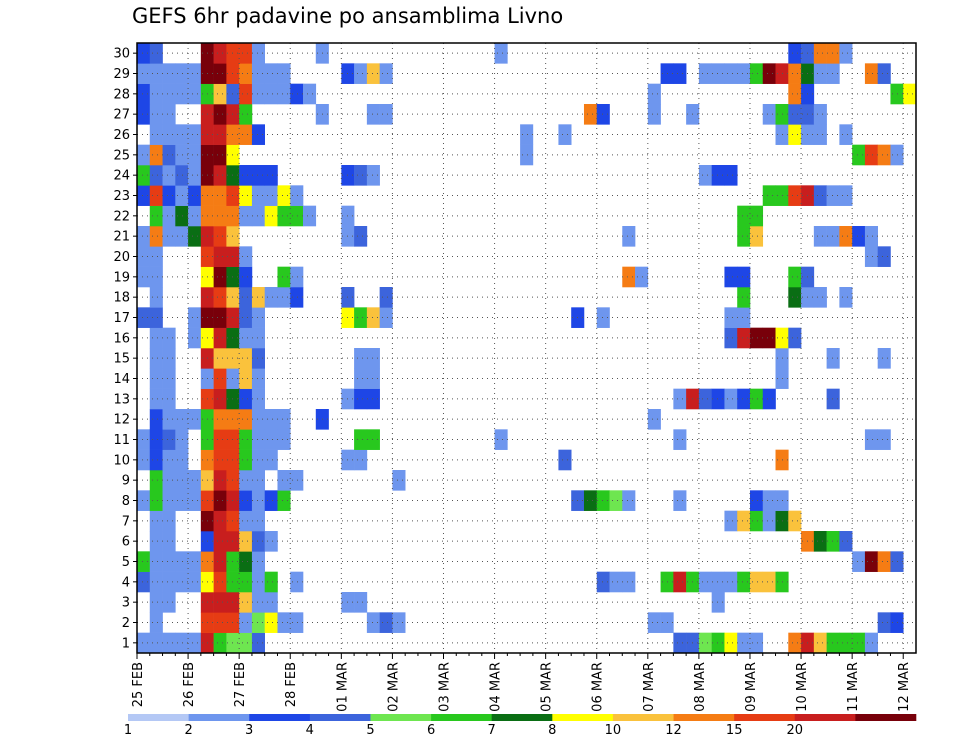 The image size is (960, 747). I want to click on y-tick-label: 7, so click(126, 521).